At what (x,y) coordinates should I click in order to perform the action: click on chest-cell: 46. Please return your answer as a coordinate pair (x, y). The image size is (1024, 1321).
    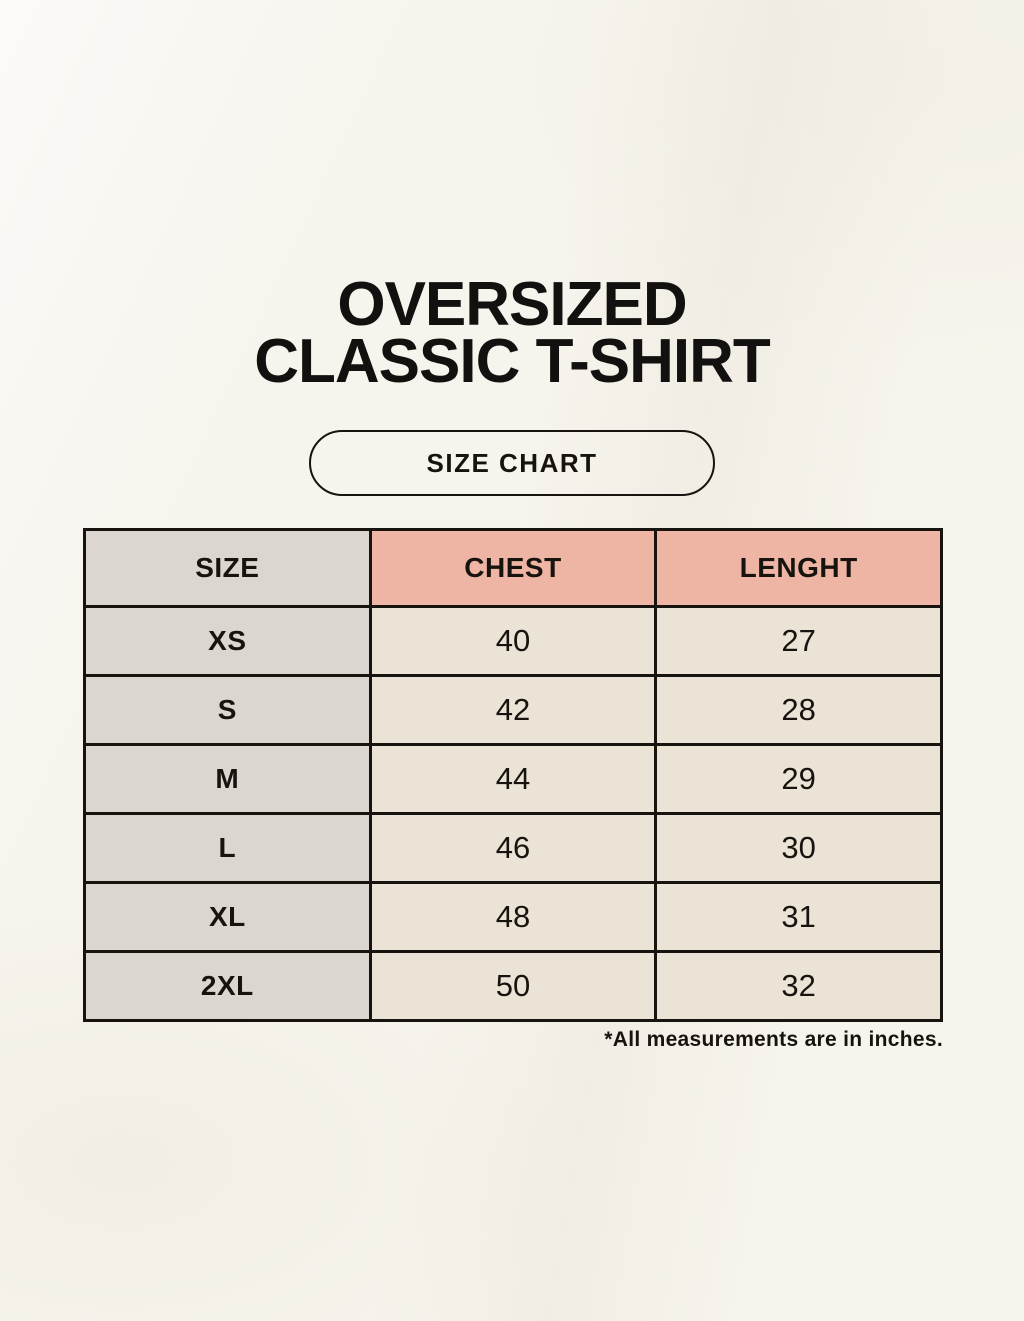
    Looking at the image, I should click on (513, 848).